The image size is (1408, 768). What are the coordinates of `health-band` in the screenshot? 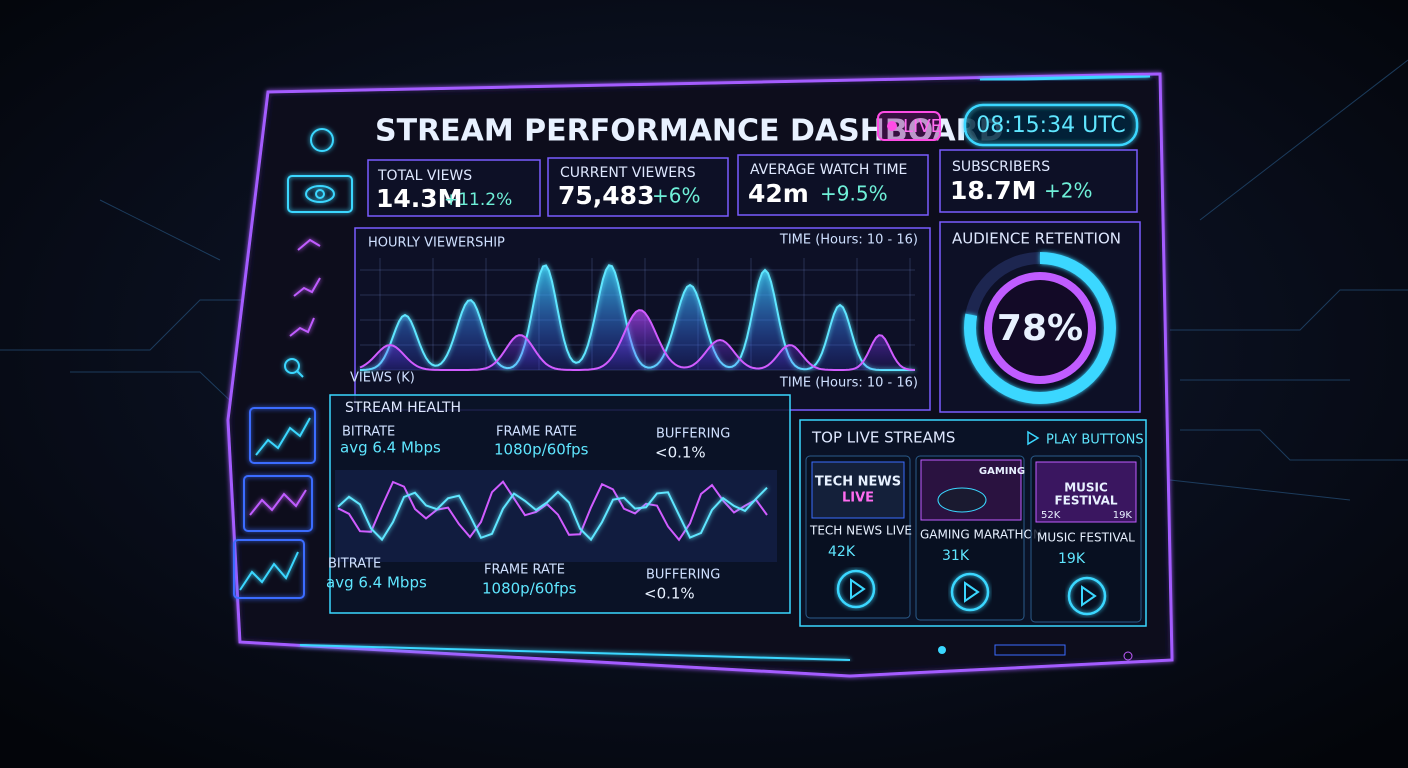 It's located at (556, 516).